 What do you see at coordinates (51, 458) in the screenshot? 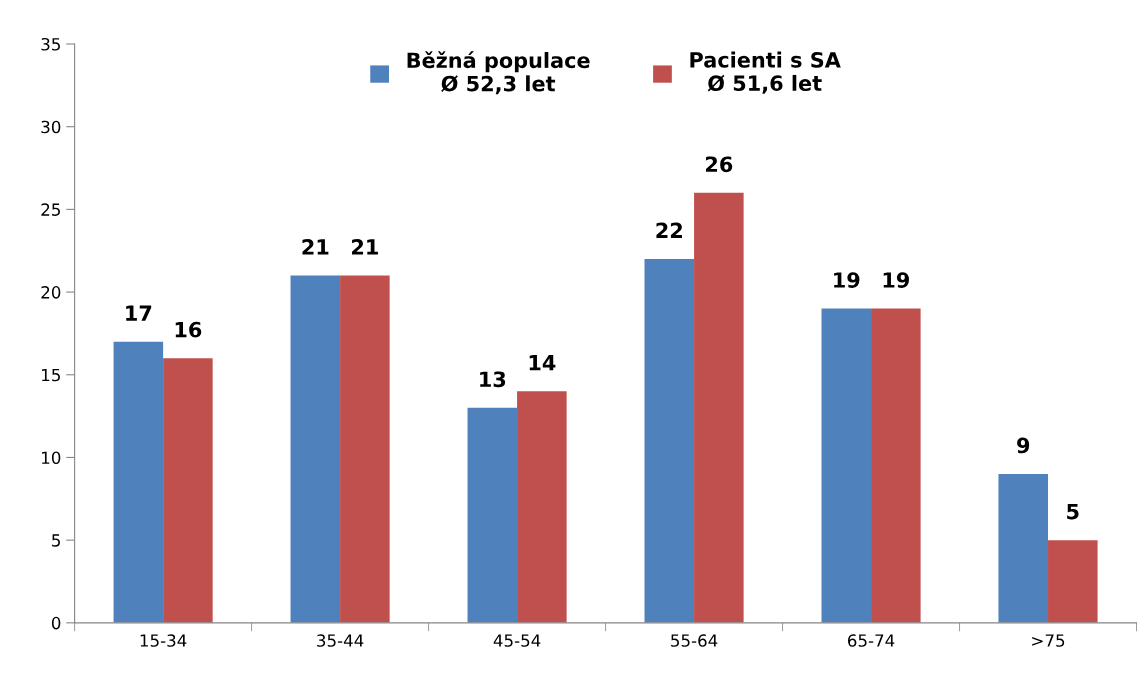
I see `y-tick-label: 10` at bounding box center [51, 458].